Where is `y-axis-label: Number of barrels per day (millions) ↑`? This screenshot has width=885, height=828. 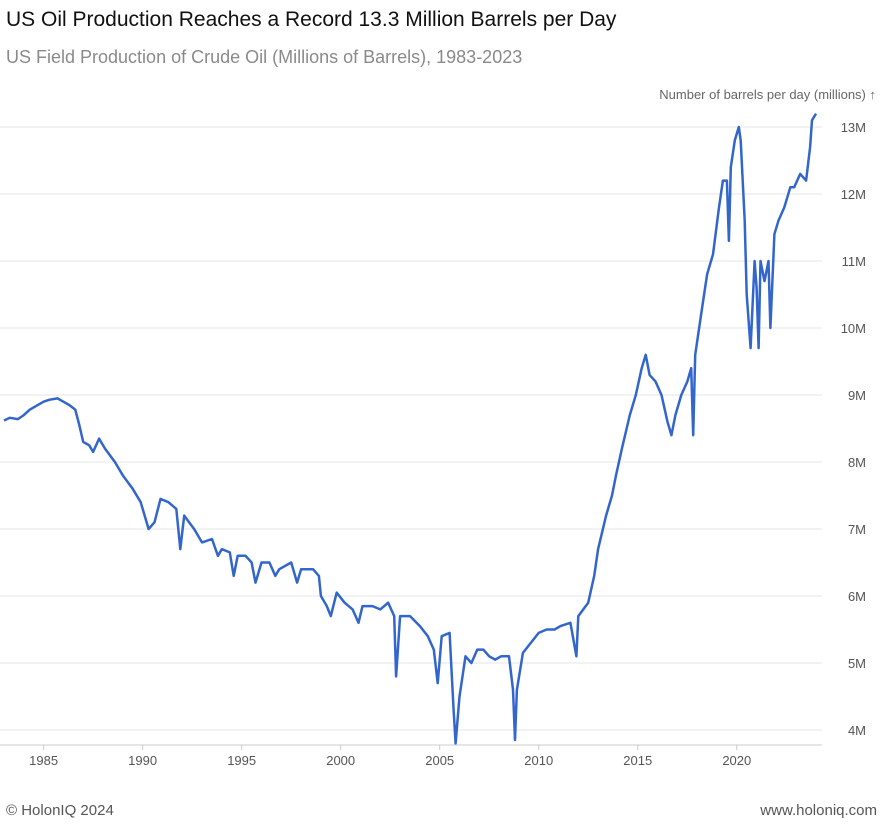
y-axis-label: Number of barrels per day (millions) ↑ is located at coordinates (767, 94).